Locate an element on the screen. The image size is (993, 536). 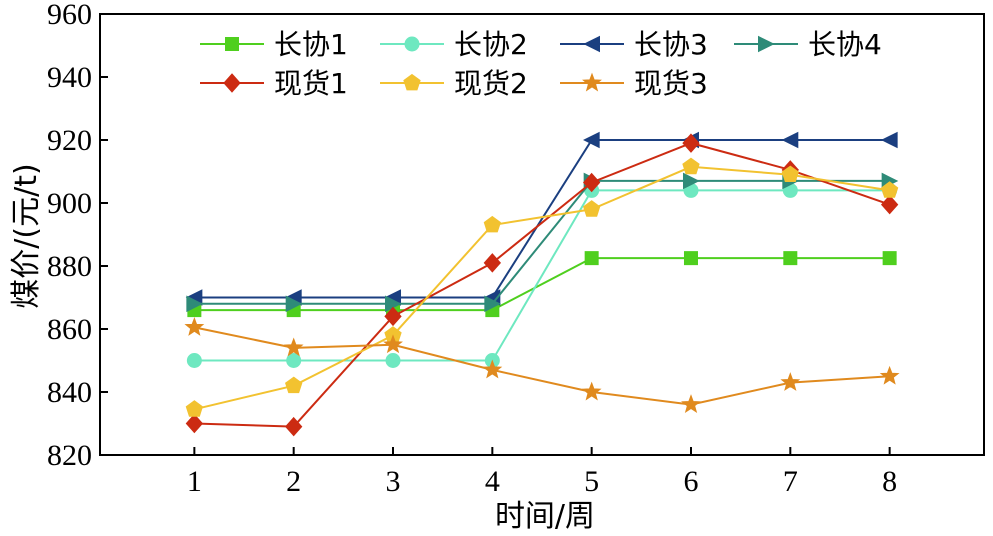
legend-item: 现货2 is located at coordinates (454, 83).